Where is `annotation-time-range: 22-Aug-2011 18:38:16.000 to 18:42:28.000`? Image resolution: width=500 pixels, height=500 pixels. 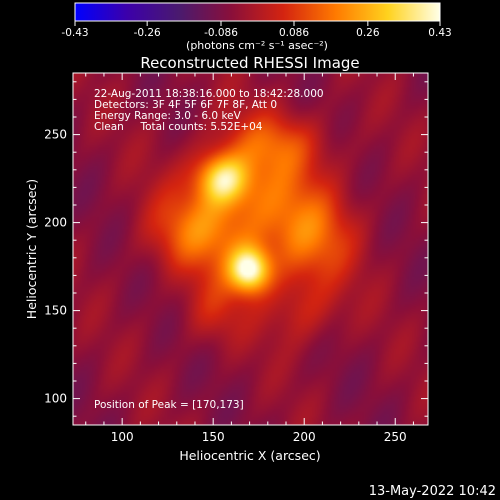 annotation-time-range: 22-Aug-2011 18:38:16.000 to 18:42:28.000 is located at coordinates (209, 94).